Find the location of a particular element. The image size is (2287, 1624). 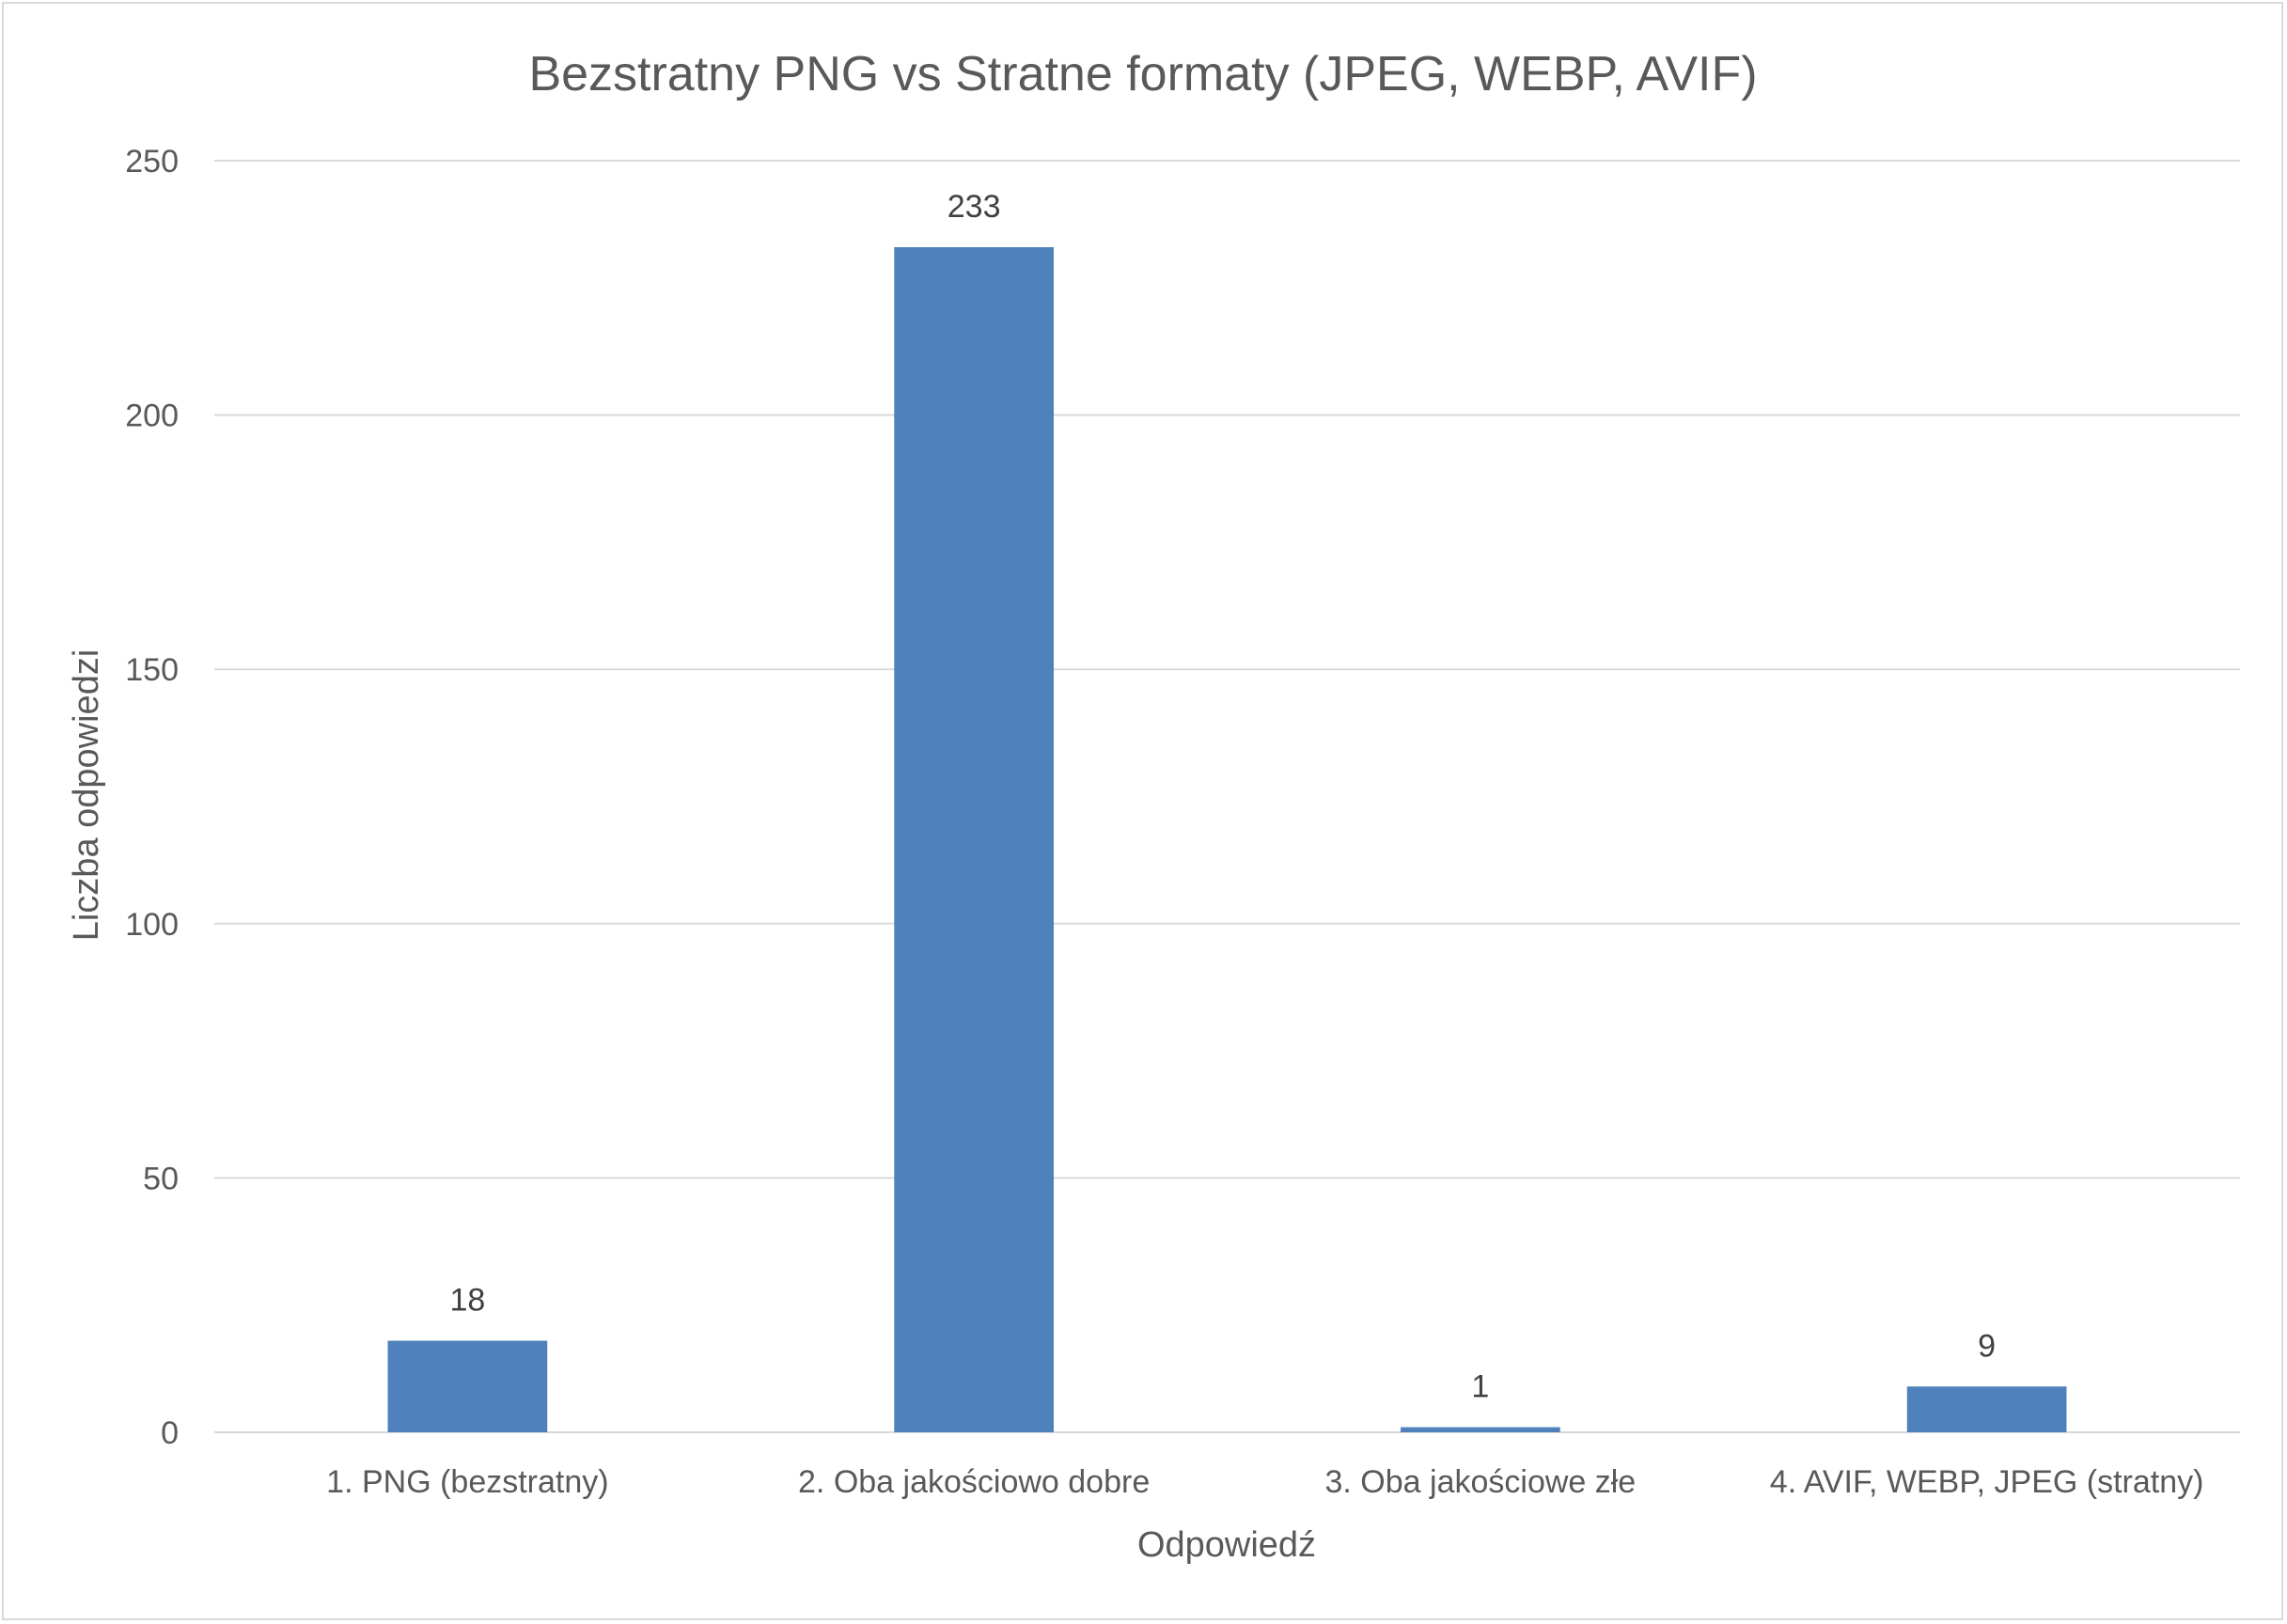

y-tick-label: 0 is located at coordinates (170, 1433).